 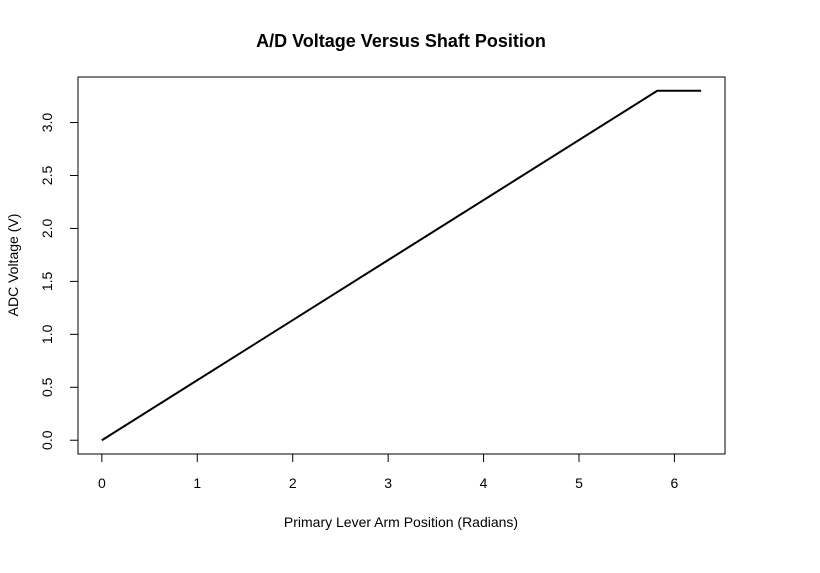 I want to click on x-tick-label: 1, so click(x=197, y=483).